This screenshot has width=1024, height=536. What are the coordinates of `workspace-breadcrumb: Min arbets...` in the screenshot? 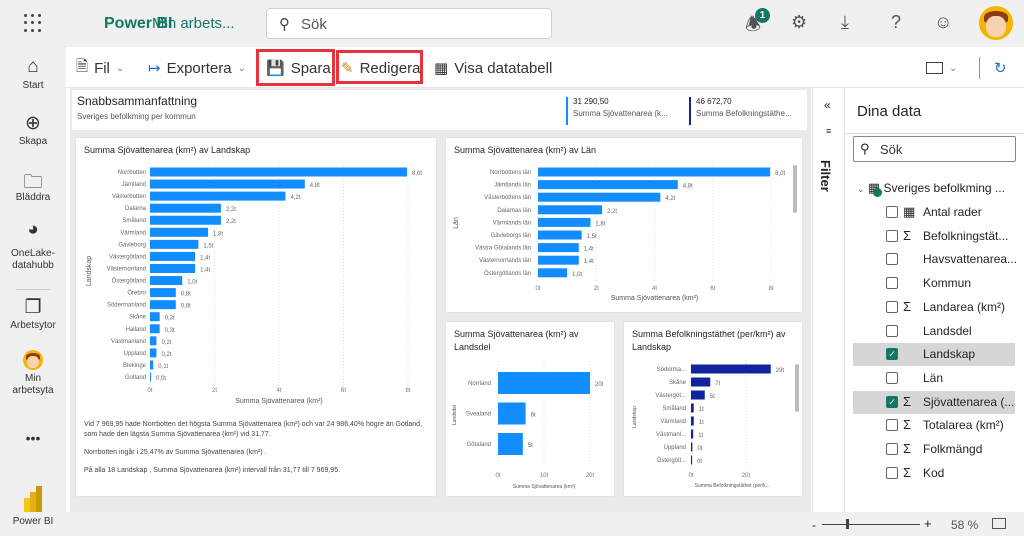 It's located at (193, 23).